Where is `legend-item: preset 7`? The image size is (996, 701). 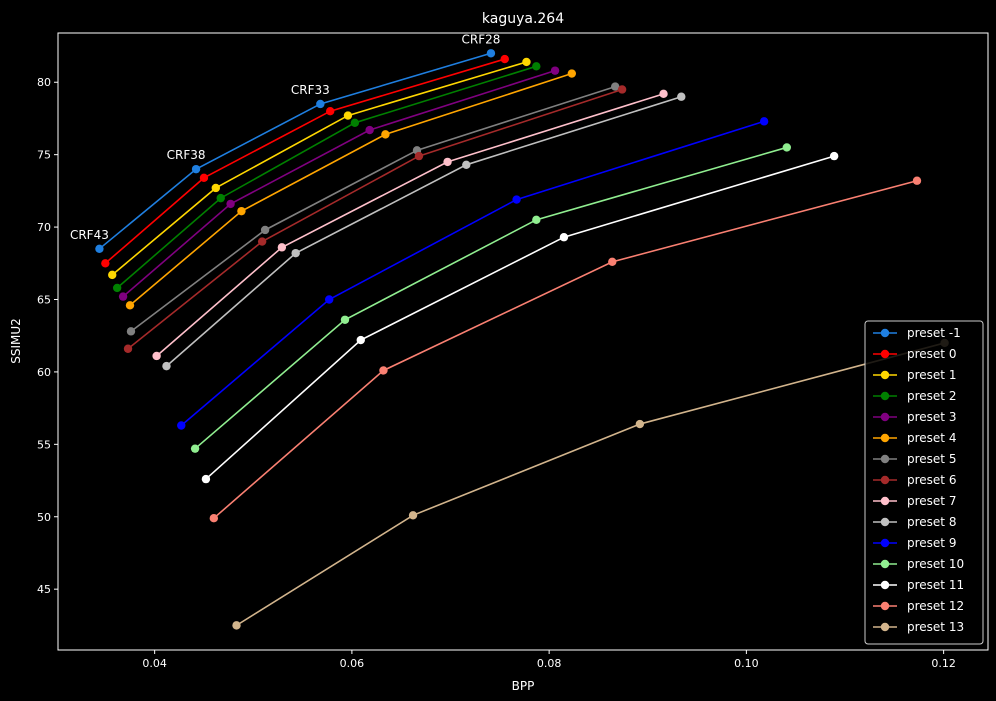 legend-item: preset 7 is located at coordinates (914, 501).